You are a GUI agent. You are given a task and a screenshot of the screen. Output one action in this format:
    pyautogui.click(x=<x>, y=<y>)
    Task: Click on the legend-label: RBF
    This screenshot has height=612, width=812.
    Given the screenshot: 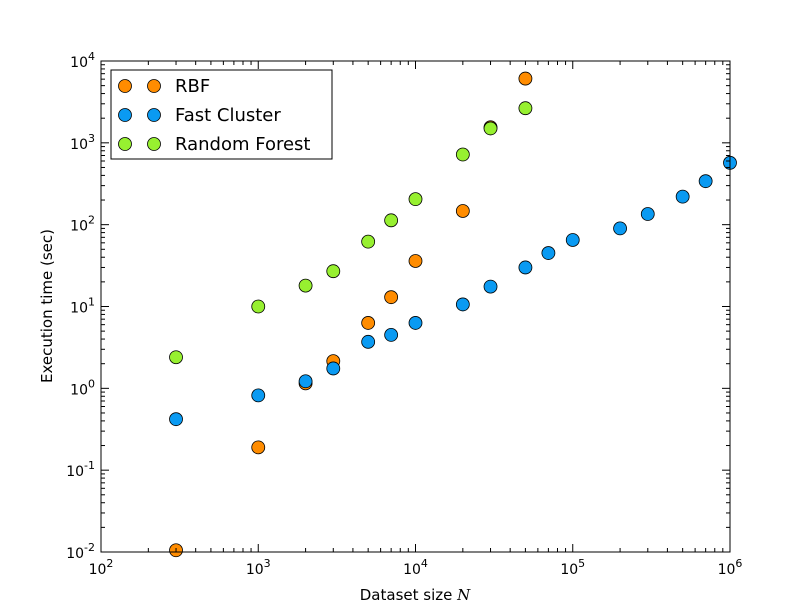 What is the action you would take?
    pyautogui.click(x=192, y=86)
    